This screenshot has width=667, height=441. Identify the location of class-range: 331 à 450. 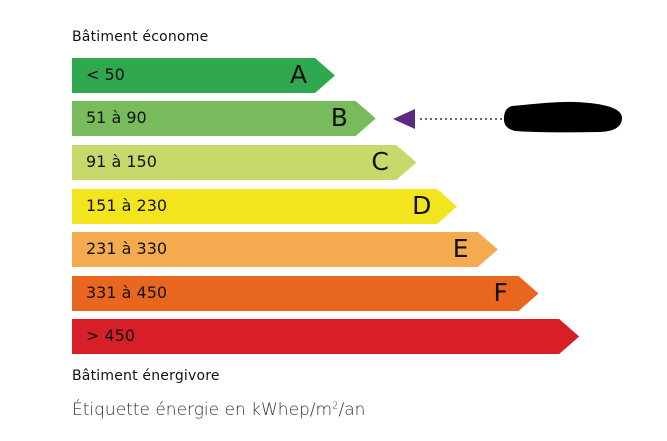
(127, 292).